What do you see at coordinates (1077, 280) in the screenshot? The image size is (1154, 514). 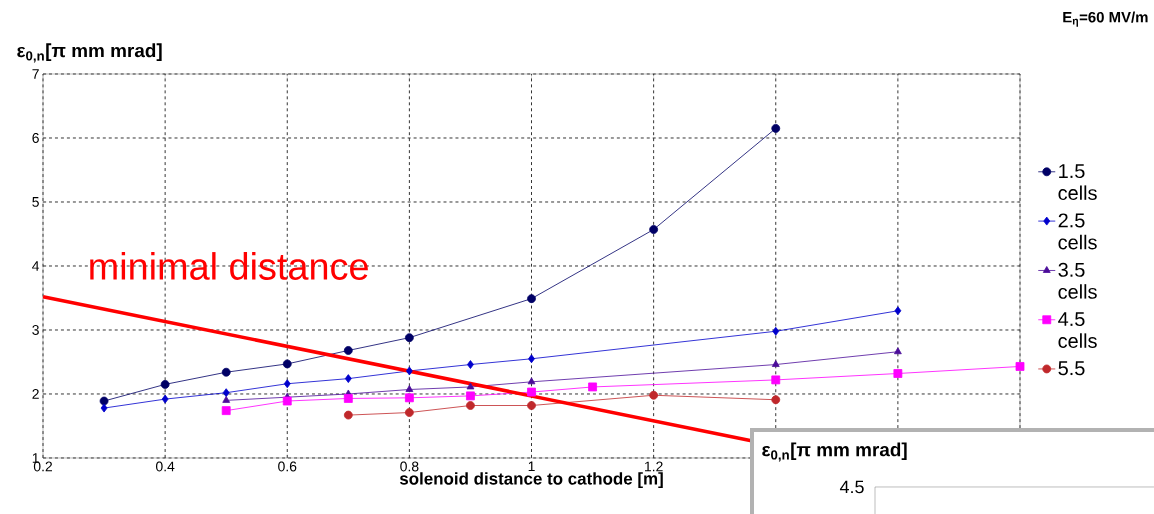 I see `legend-label: 3.5 cells` at bounding box center [1077, 280].